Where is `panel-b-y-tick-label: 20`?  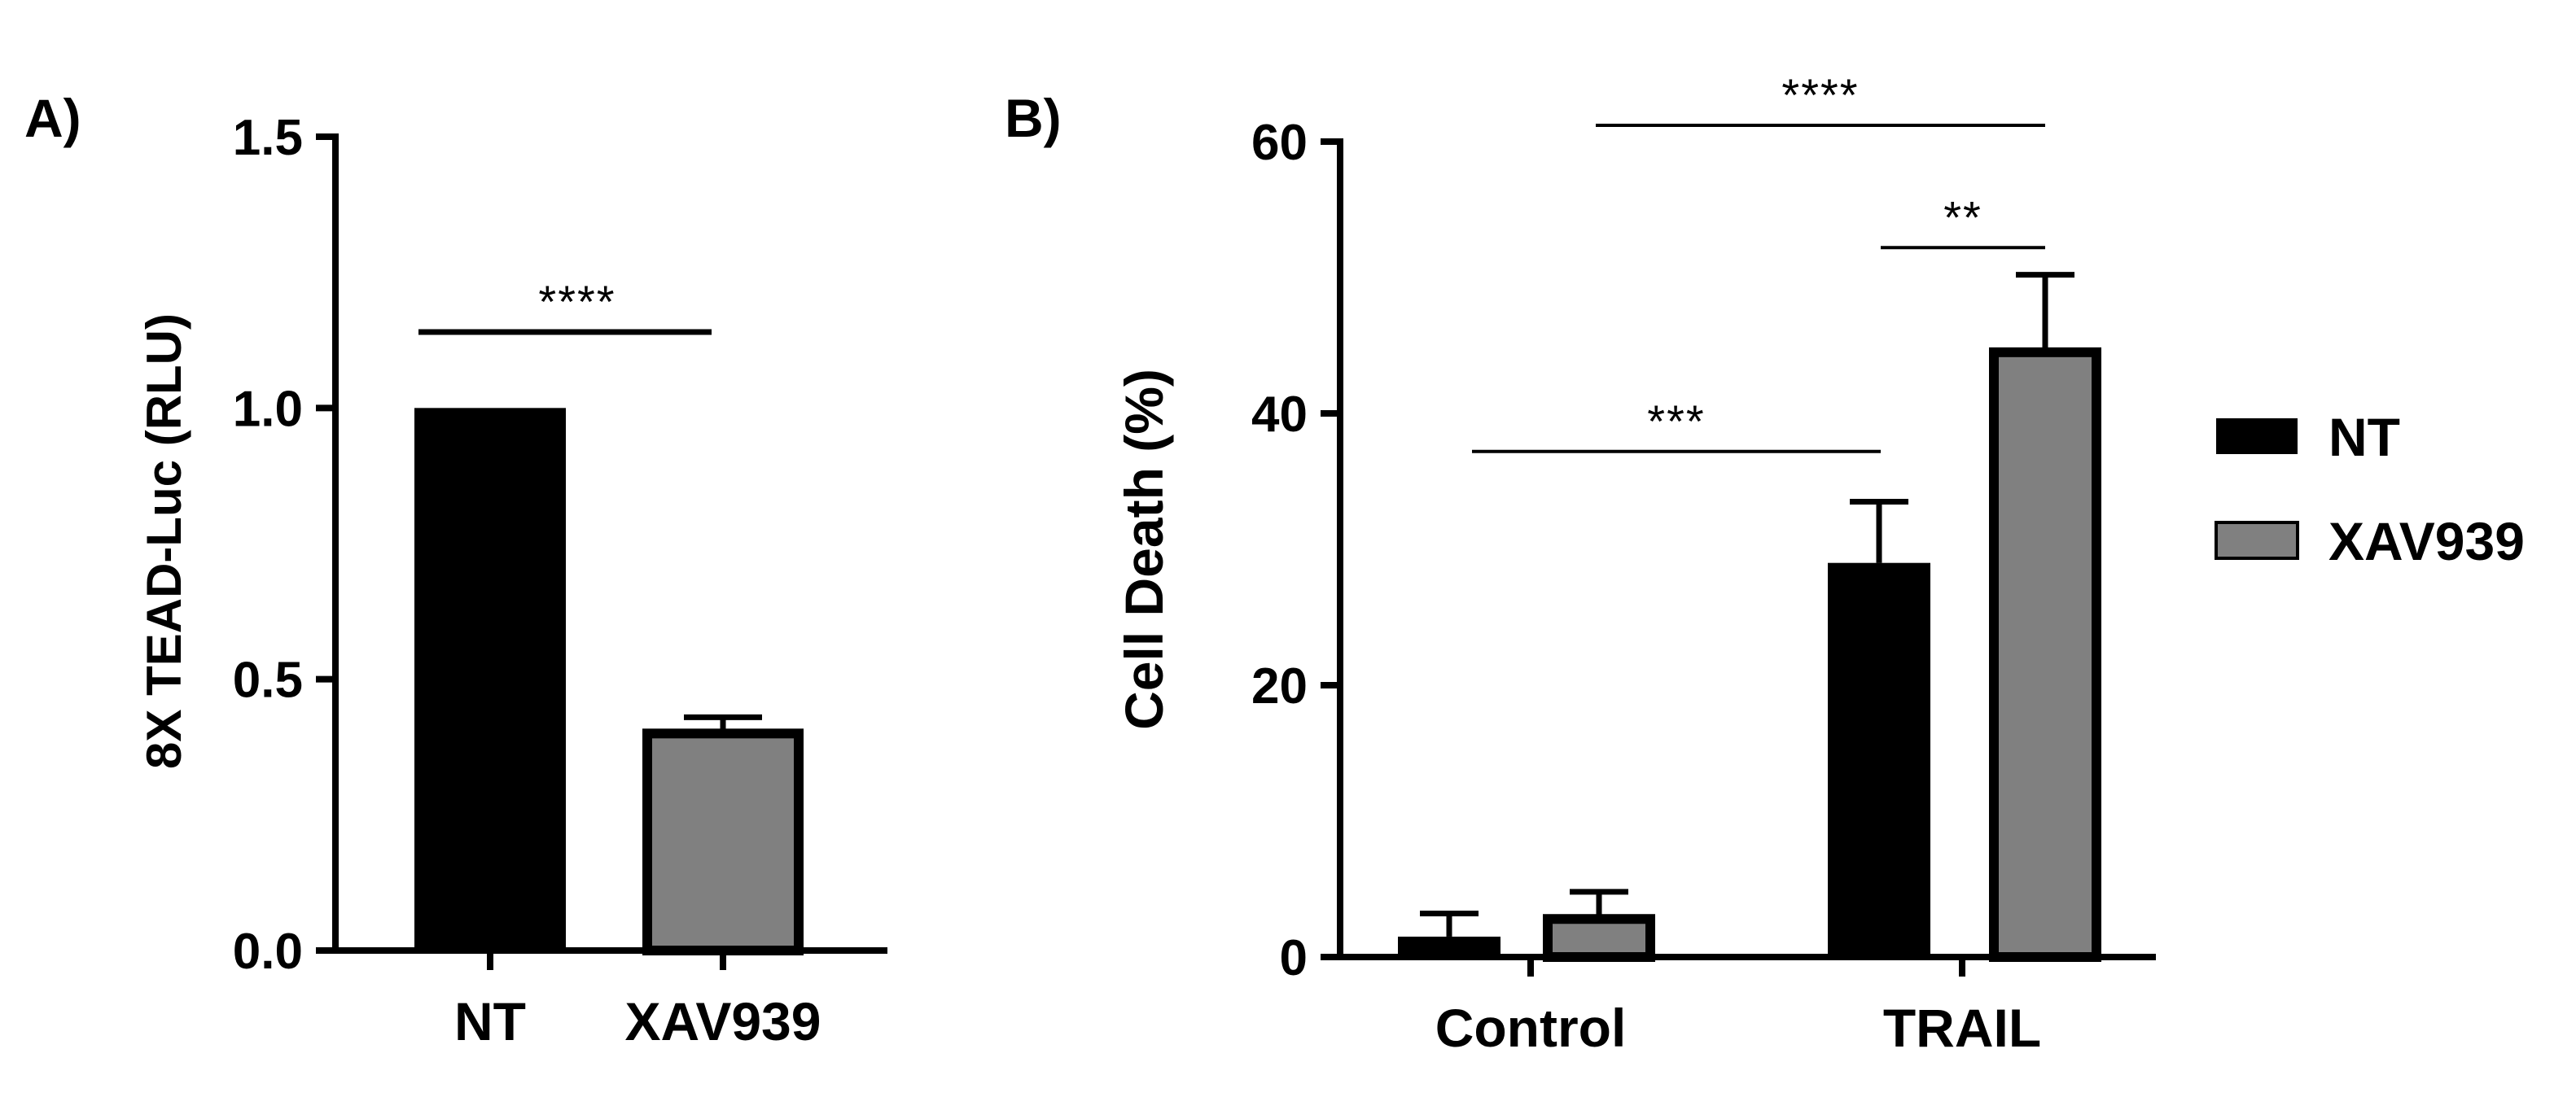
panel-b-y-tick-label: 20 is located at coordinates (1279, 686).